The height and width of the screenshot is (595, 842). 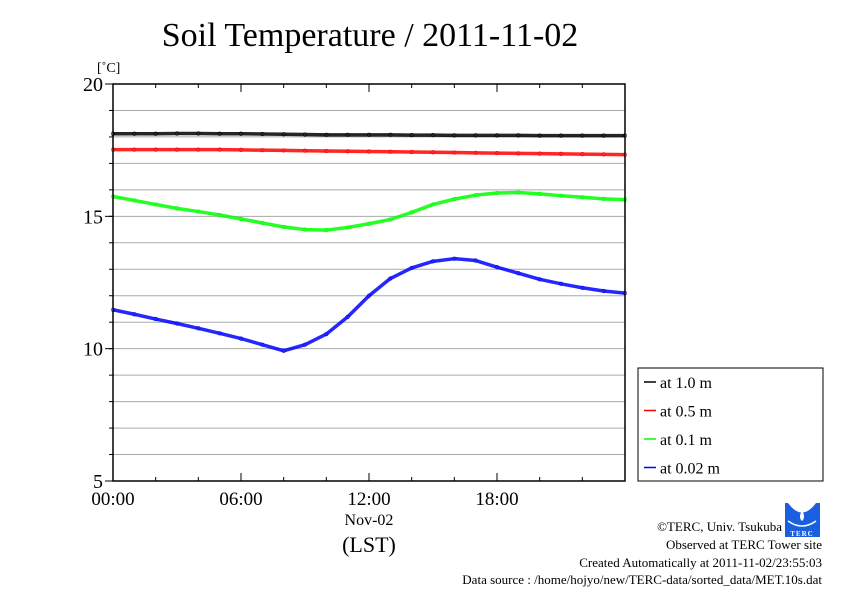 What do you see at coordinates (686, 440) in the screenshot?
I see `legend-label: at 0.1 m` at bounding box center [686, 440].